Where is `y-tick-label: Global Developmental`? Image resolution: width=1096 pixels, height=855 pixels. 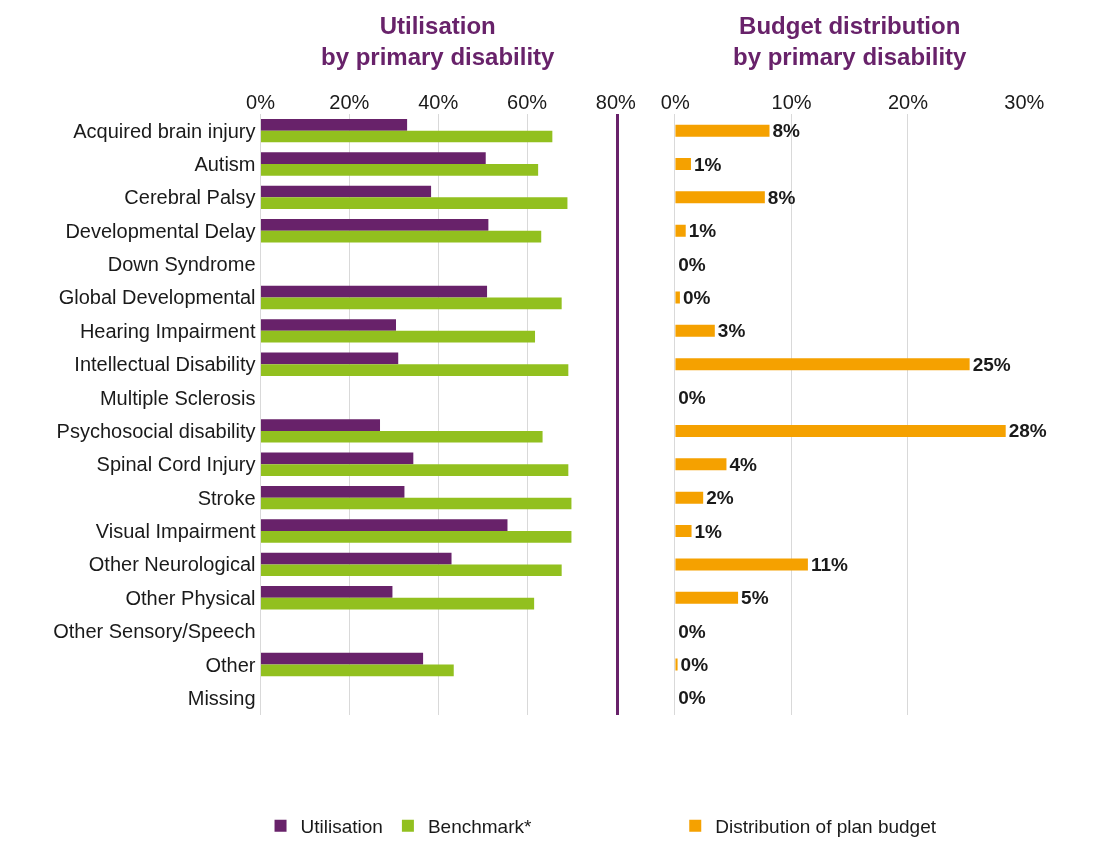 y-tick-label: Global Developmental is located at coordinates (157, 297).